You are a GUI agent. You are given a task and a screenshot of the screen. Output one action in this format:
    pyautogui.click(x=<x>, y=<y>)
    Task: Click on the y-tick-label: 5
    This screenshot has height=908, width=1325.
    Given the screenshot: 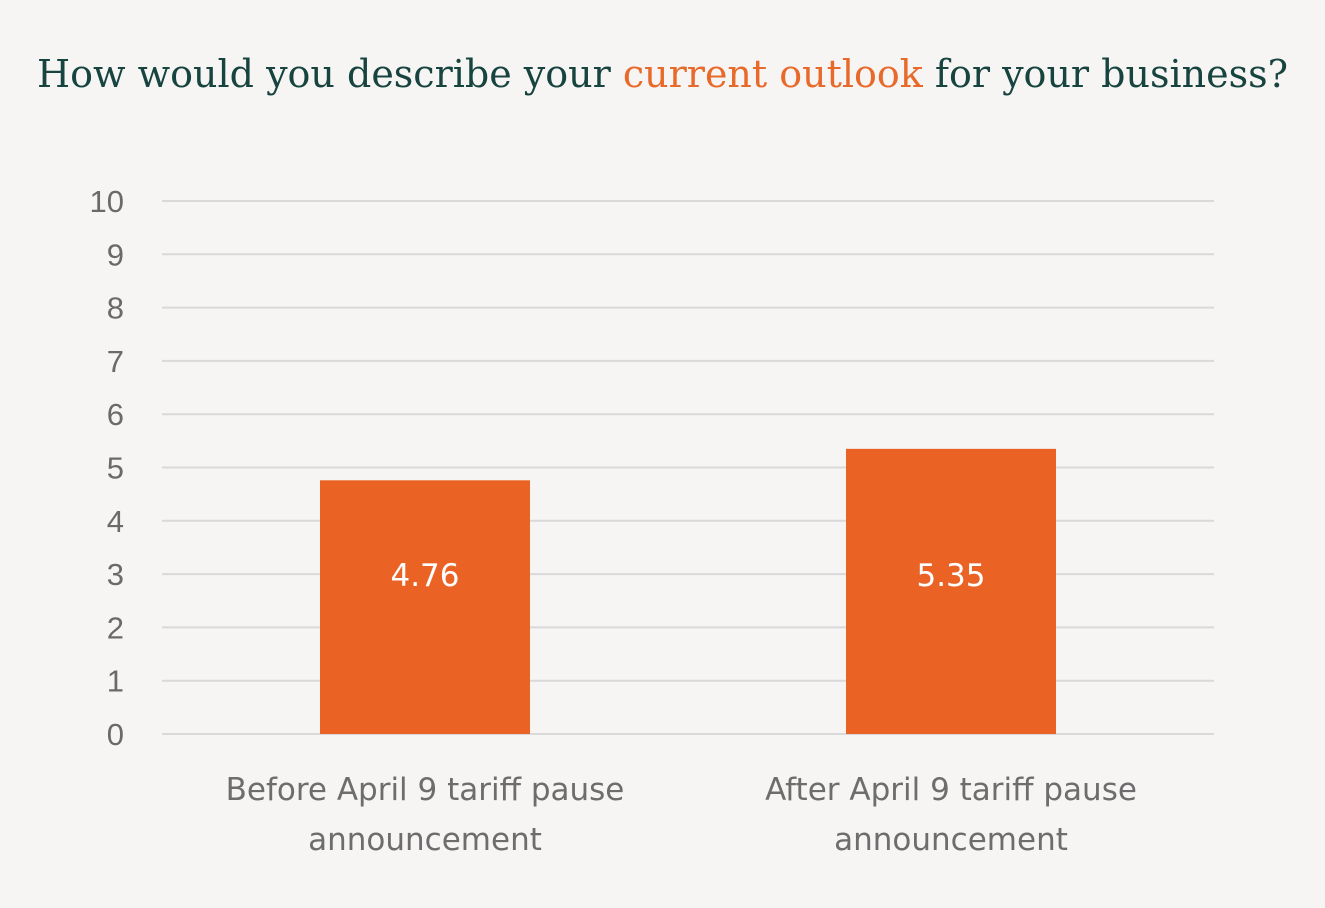 What is the action you would take?
    pyautogui.click(x=115, y=468)
    